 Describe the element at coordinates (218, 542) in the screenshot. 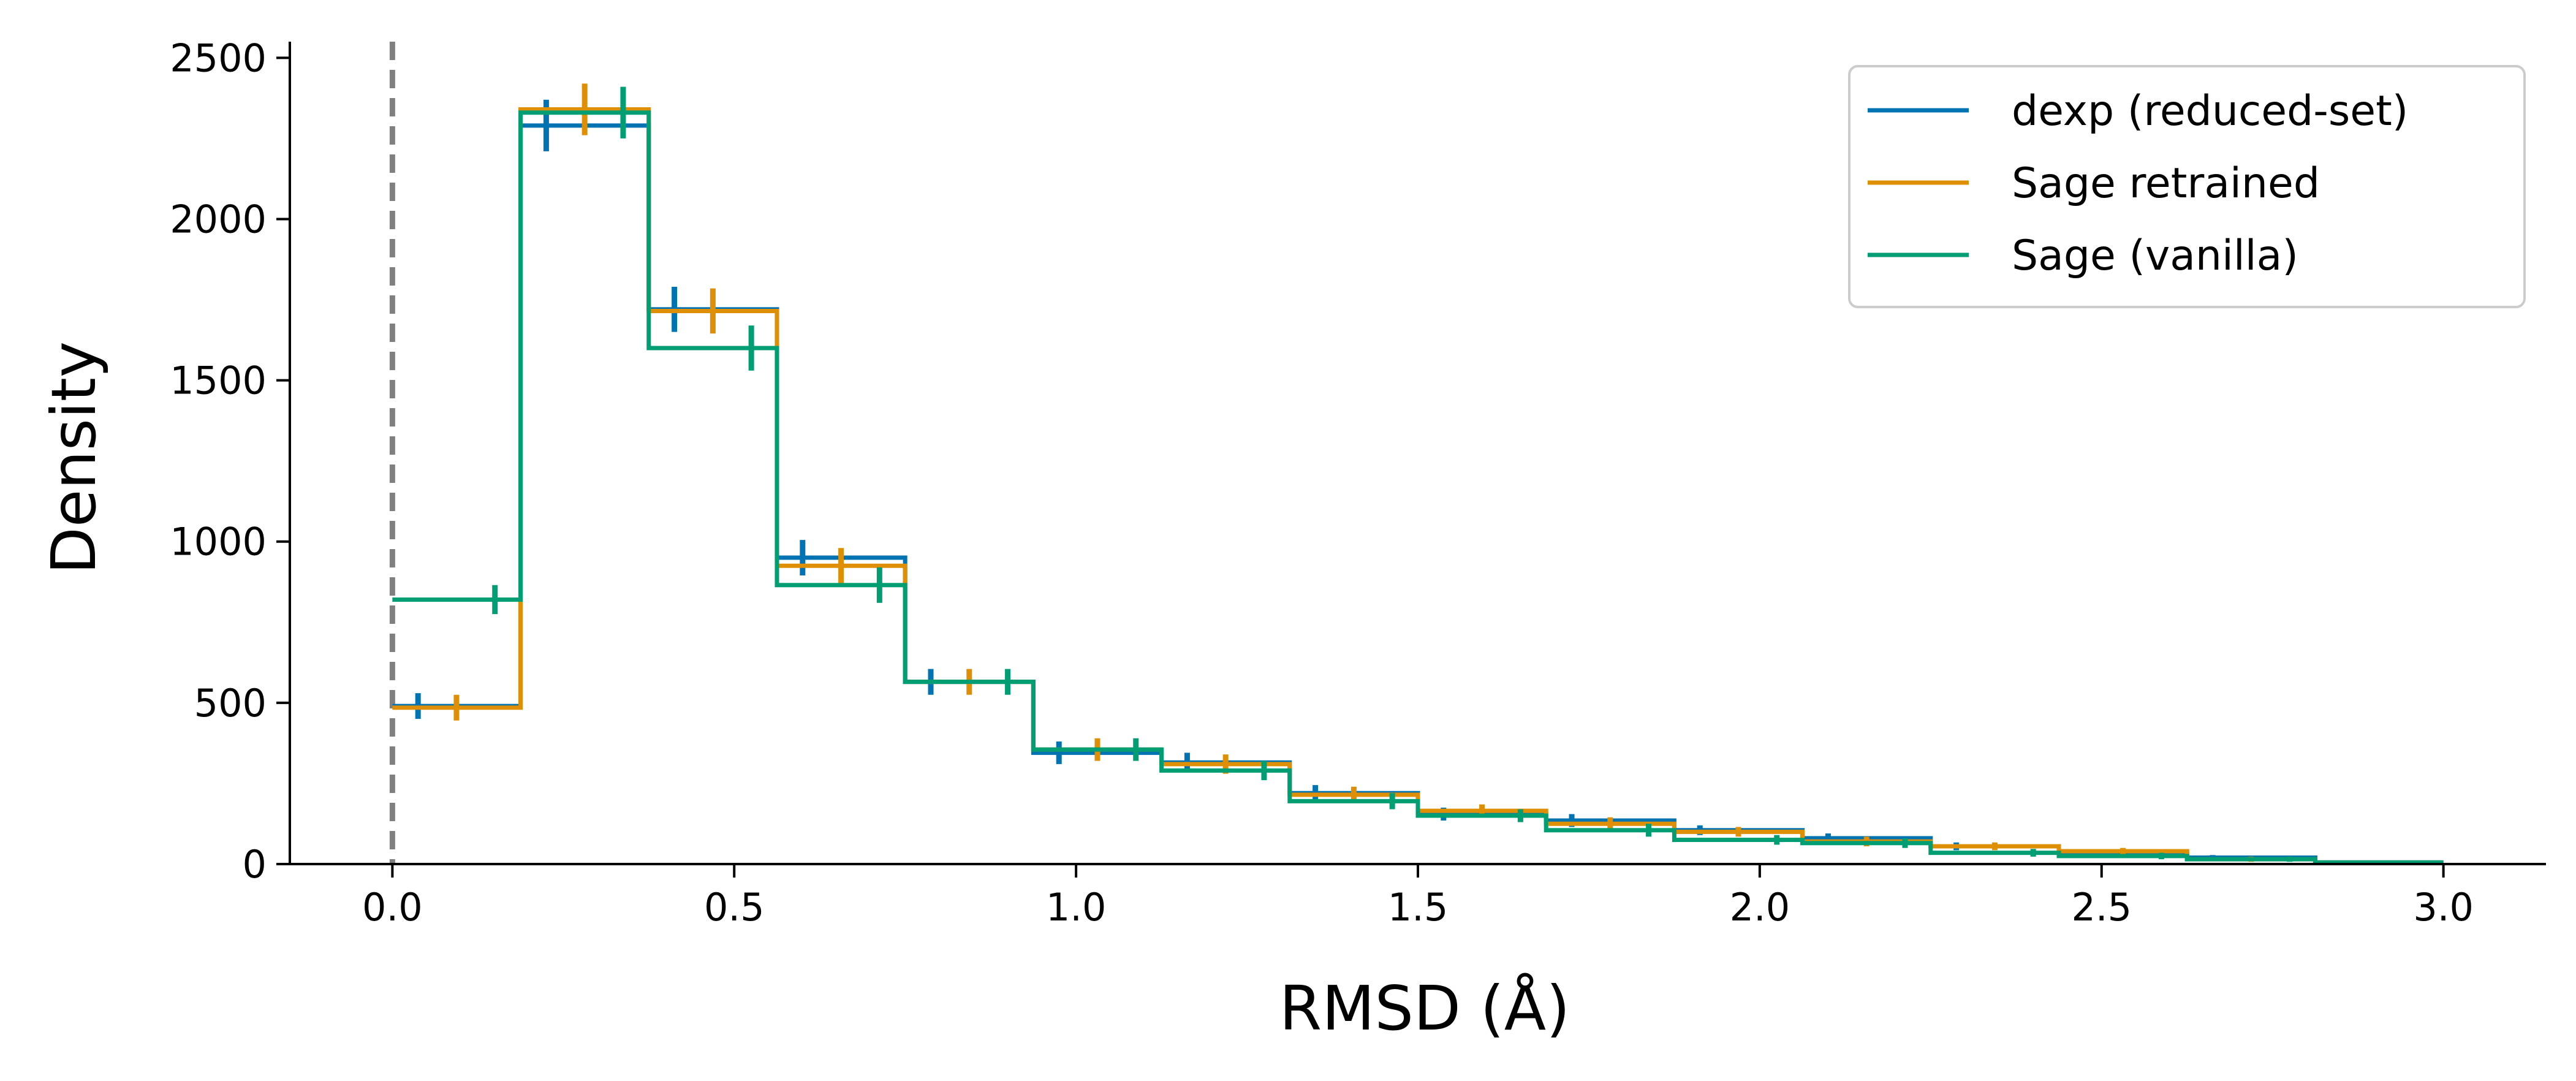

I see `y-tick-label: 1000` at that location.